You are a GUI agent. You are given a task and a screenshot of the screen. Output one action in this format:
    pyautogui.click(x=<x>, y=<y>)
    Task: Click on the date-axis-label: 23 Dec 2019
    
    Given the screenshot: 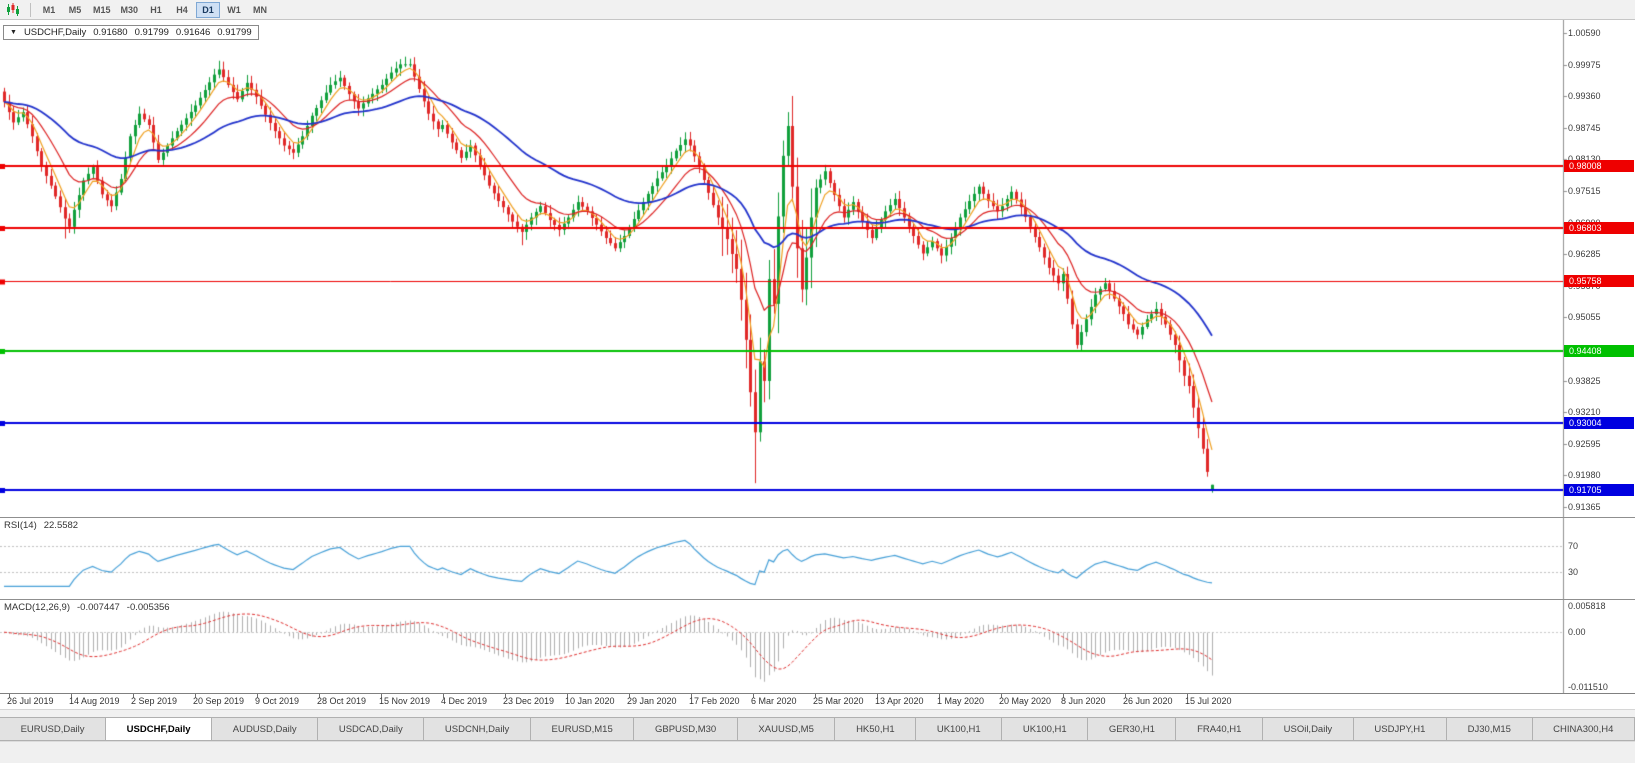 What is the action you would take?
    pyautogui.click(x=529, y=701)
    